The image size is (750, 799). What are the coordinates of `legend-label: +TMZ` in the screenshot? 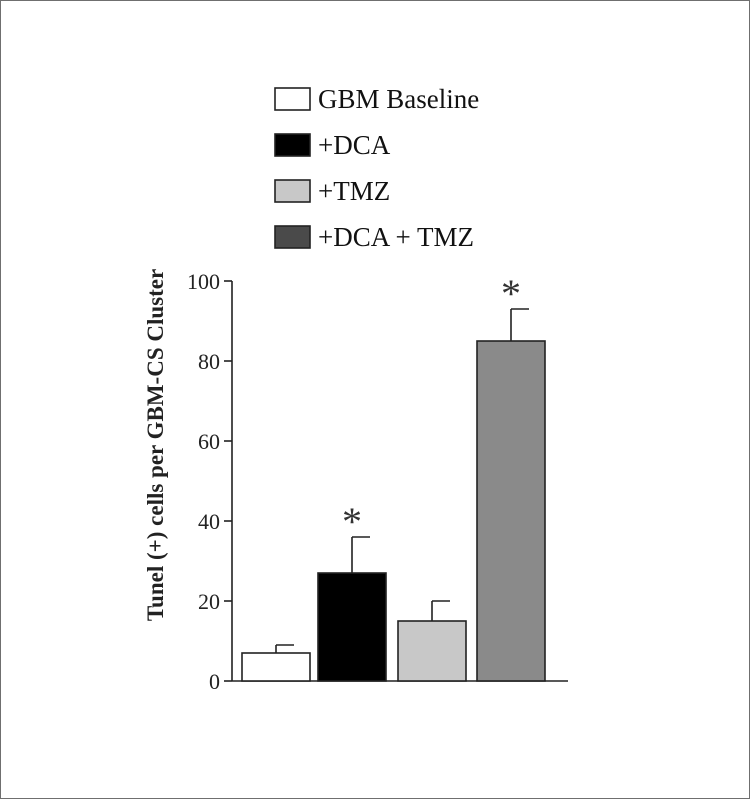 It's located at (354, 191).